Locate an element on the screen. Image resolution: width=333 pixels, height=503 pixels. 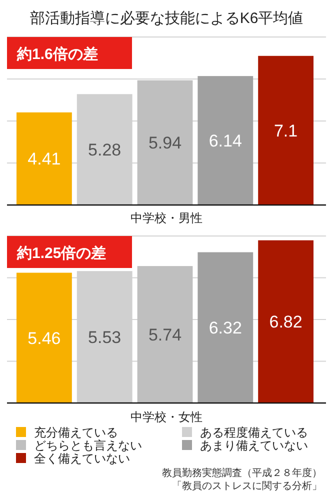
data-label: 5.94 is located at coordinates (165, 143).